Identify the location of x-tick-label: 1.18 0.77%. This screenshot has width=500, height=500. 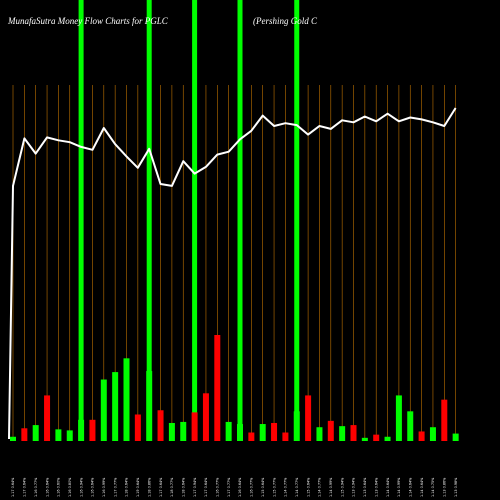
(172, 487).